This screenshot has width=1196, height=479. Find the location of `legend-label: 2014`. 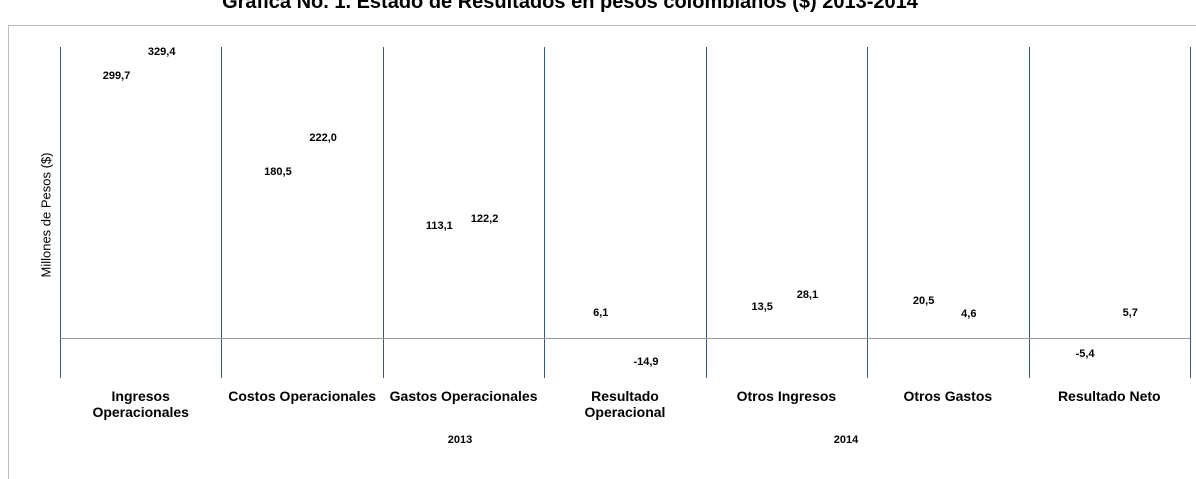

legend-label: 2014 is located at coordinates (846, 440).